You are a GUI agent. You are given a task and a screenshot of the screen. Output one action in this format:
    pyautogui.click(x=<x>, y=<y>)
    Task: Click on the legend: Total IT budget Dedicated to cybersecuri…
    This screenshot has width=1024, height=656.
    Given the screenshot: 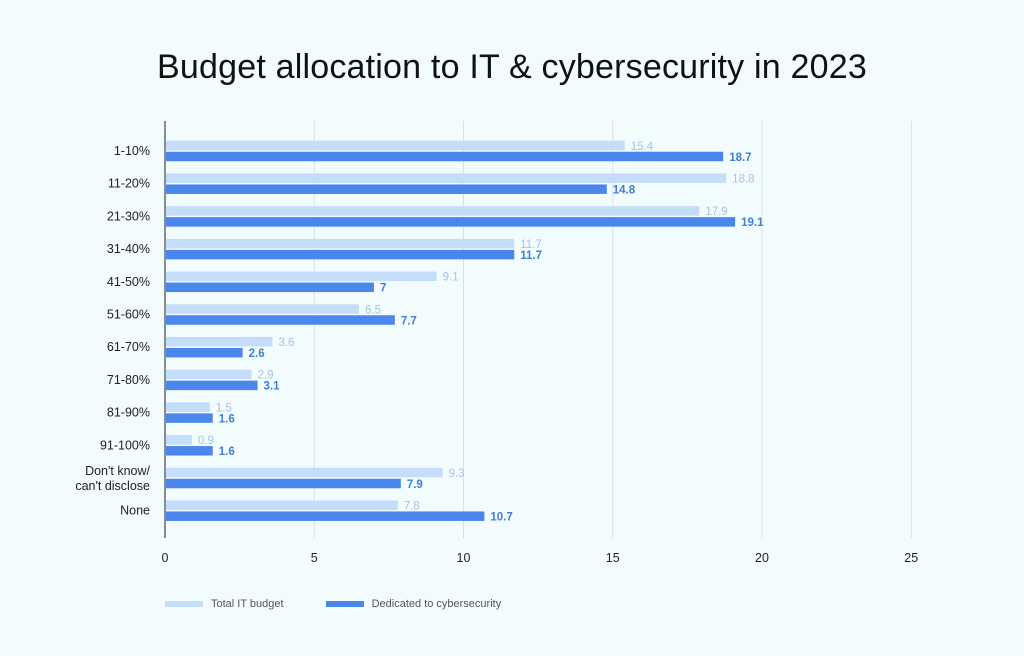 What is the action you would take?
    pyautogui.click(x=354, y=604)
    